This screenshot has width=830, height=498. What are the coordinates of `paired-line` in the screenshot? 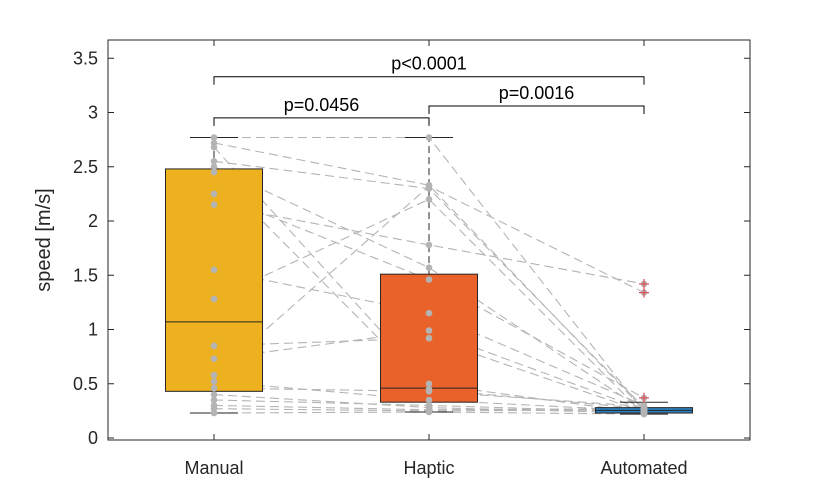 It's located at (429, 337).